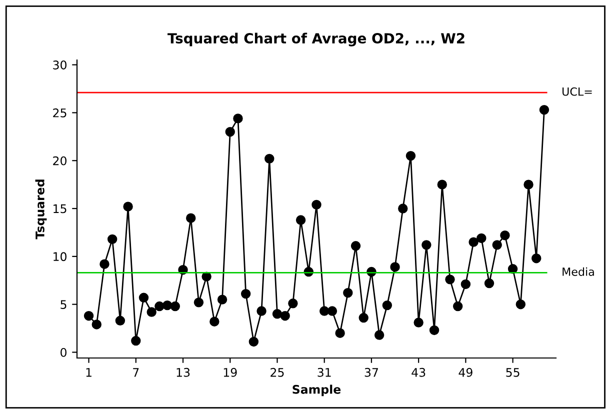 Image resolution: width=614 pixels, height=414 pixels. I want to click on x-tick-label: 13, so click(183, 372).